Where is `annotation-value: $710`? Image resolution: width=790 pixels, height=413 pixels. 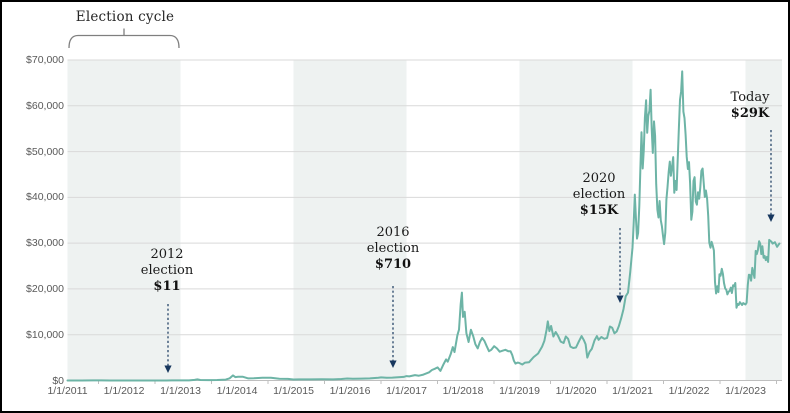 annotation-value: $710 is located at coordinates (393, 264).